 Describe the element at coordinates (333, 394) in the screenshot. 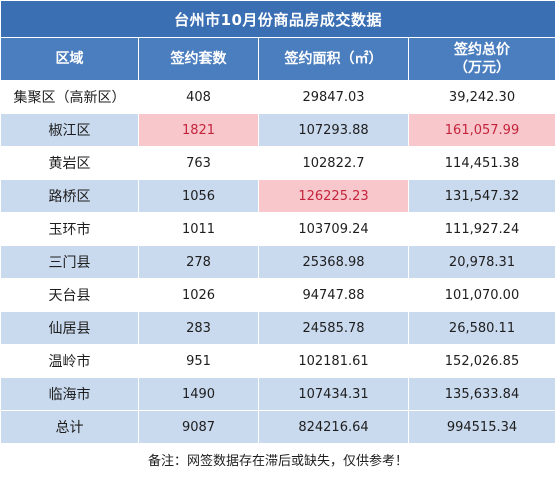

I see `area-cell: 107434.31` at that location.